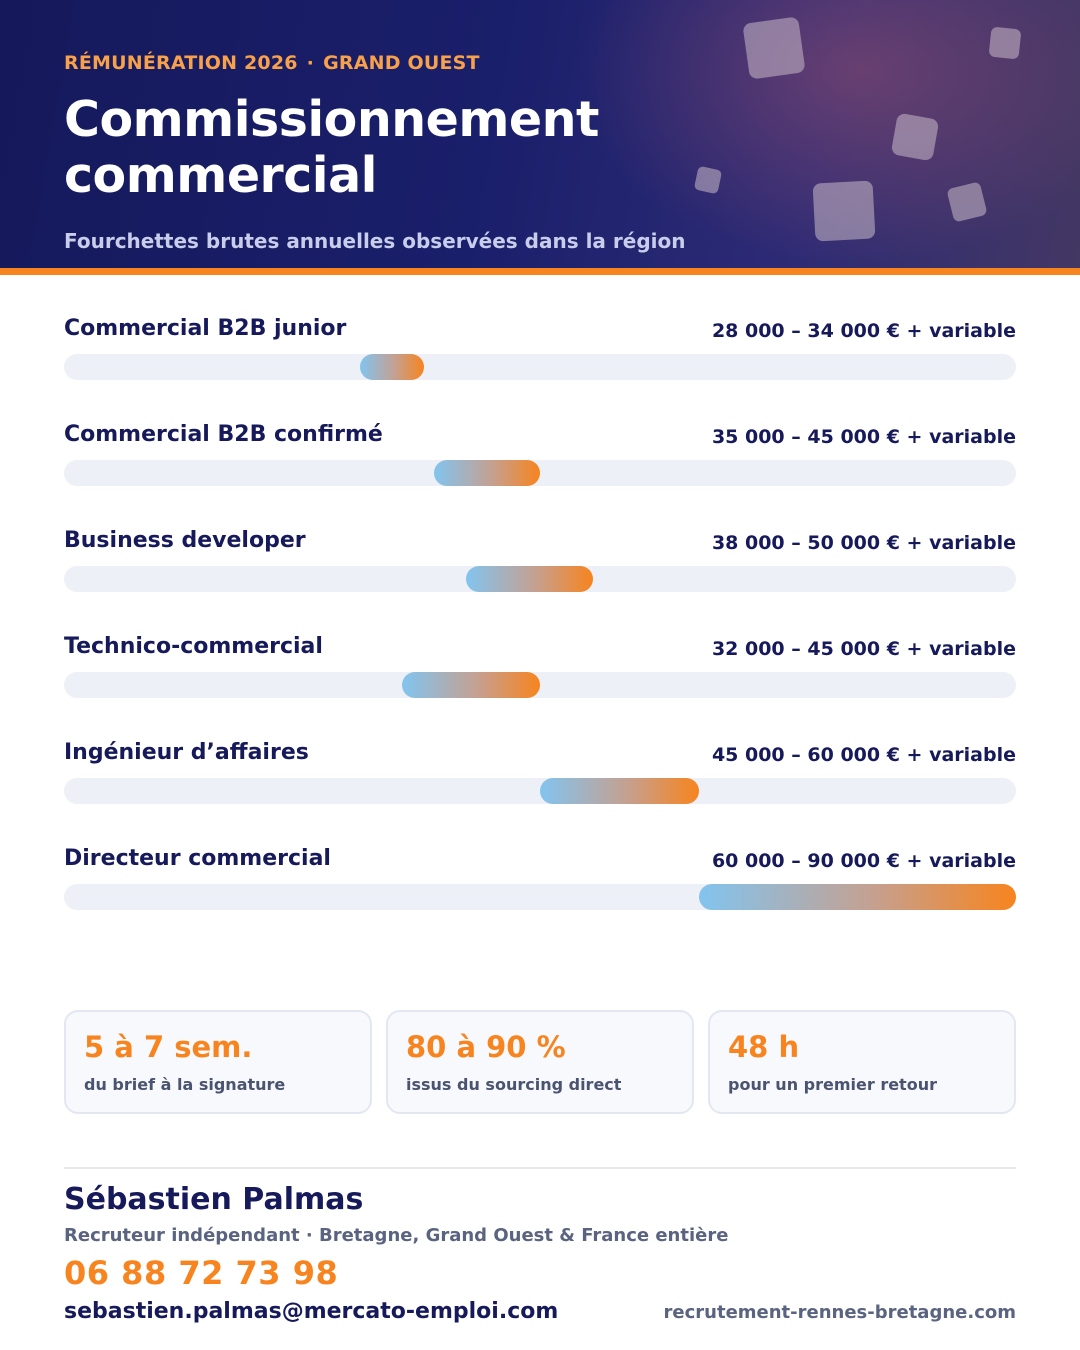  Describe the element at coordinates (168, 1047) in the screenshot. I see `stat-value: 5 à 7 sem.` at that location.